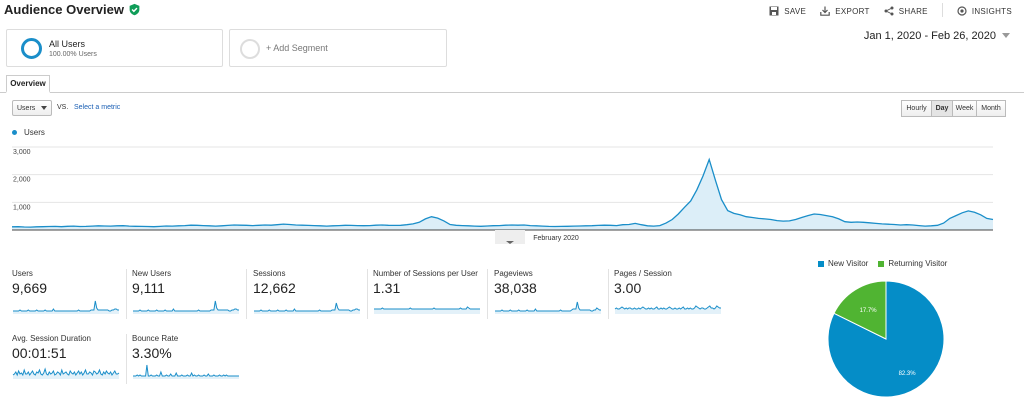 The image size is (1024, 401). Describe the element at coordinates (774, 11) in the screenshot. I see `save-icon` at that location.